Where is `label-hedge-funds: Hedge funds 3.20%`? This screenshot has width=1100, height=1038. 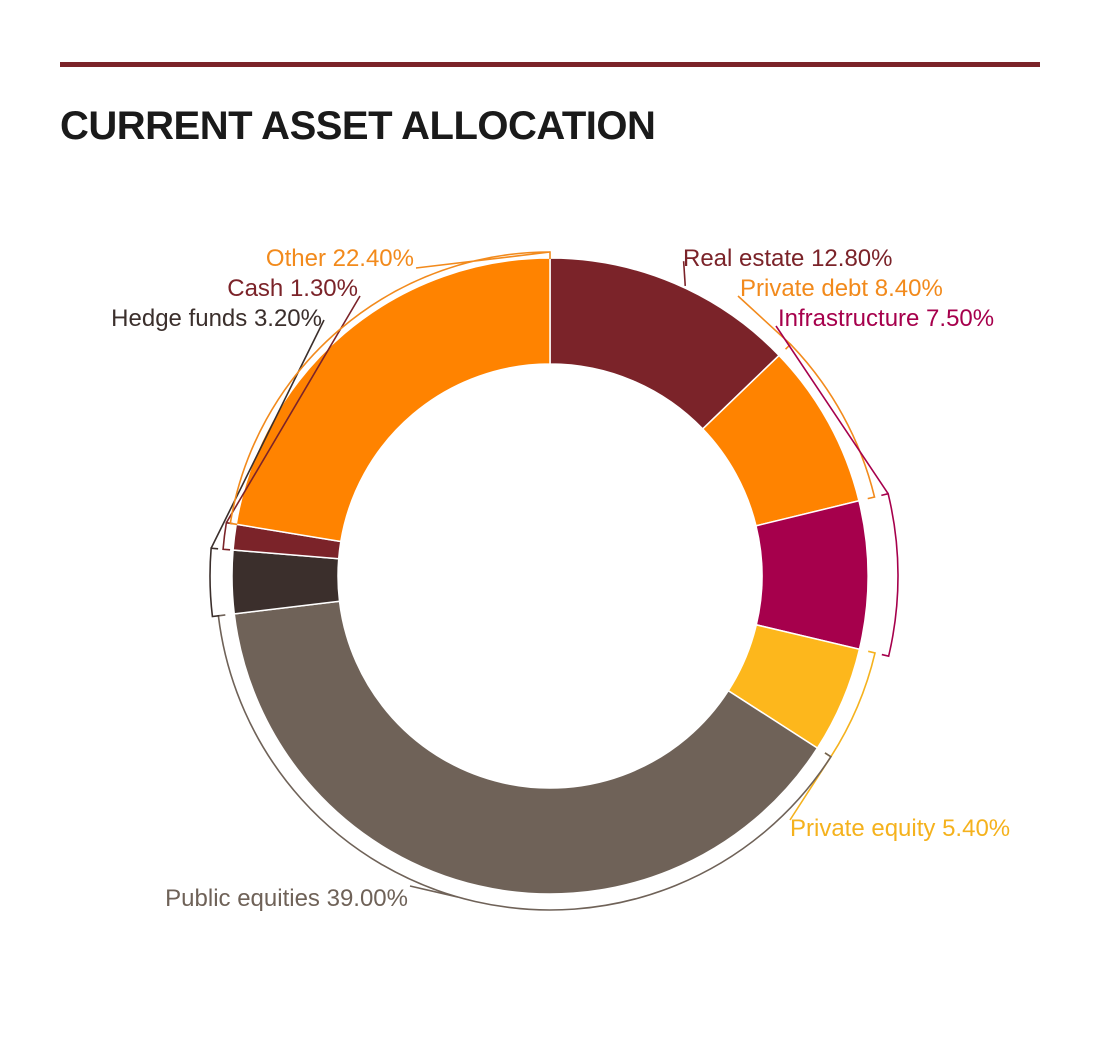 label-hedge-funds: Hedge funds 3.20% is located at coordinates (216, 318).